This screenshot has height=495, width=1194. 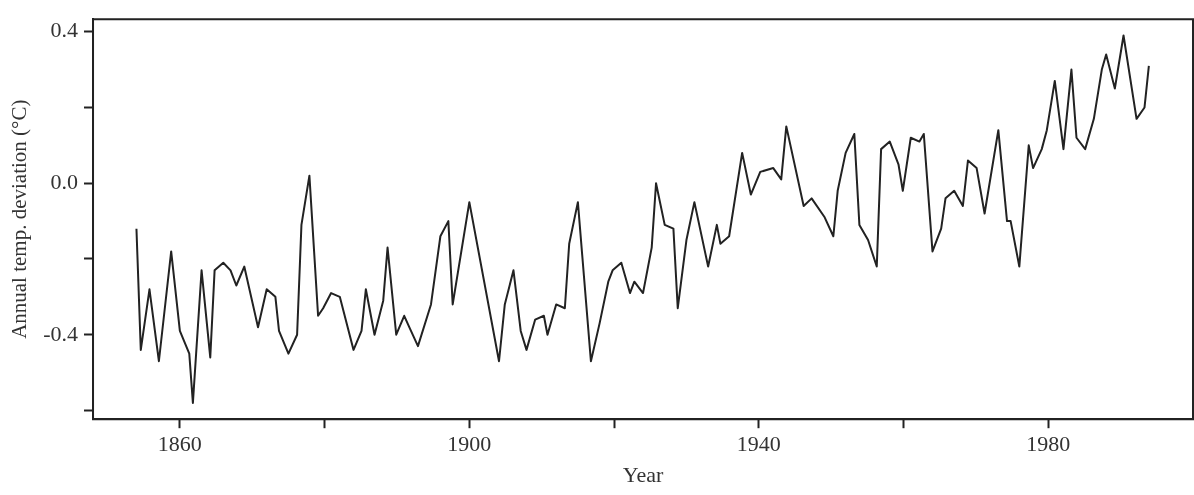 What do you see at coordinates (643, 474) in the screenshot?
I see `x-axis-title: Year` at bounding box center [643, 474].